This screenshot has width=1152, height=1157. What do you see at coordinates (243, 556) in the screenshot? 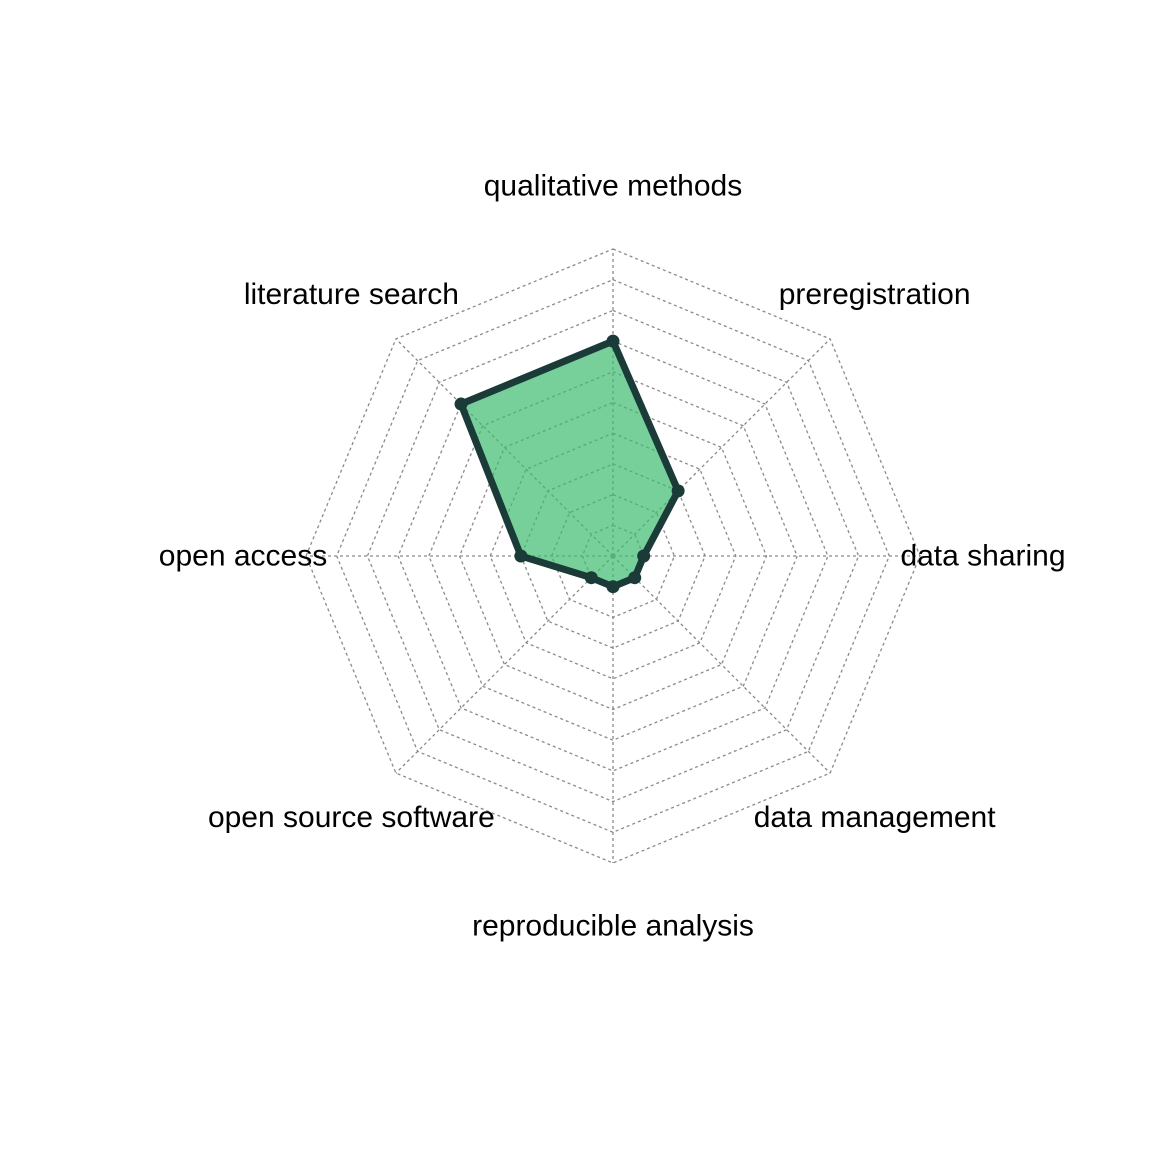
I see `axis-label-open-access: open access` at bounding box center [243, 556].